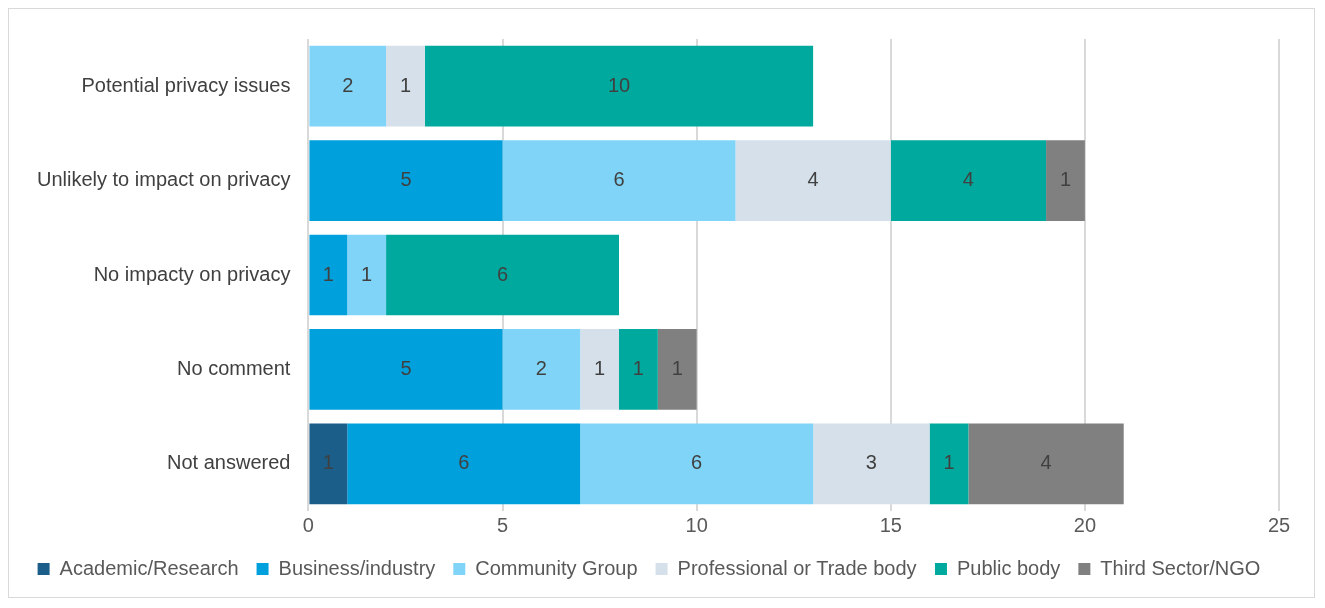 This screenshot has width=1325, height=608. Describe the element at coordinates (234, 367) in the screenshot. I see `y-tick-label: No comment` at that location.